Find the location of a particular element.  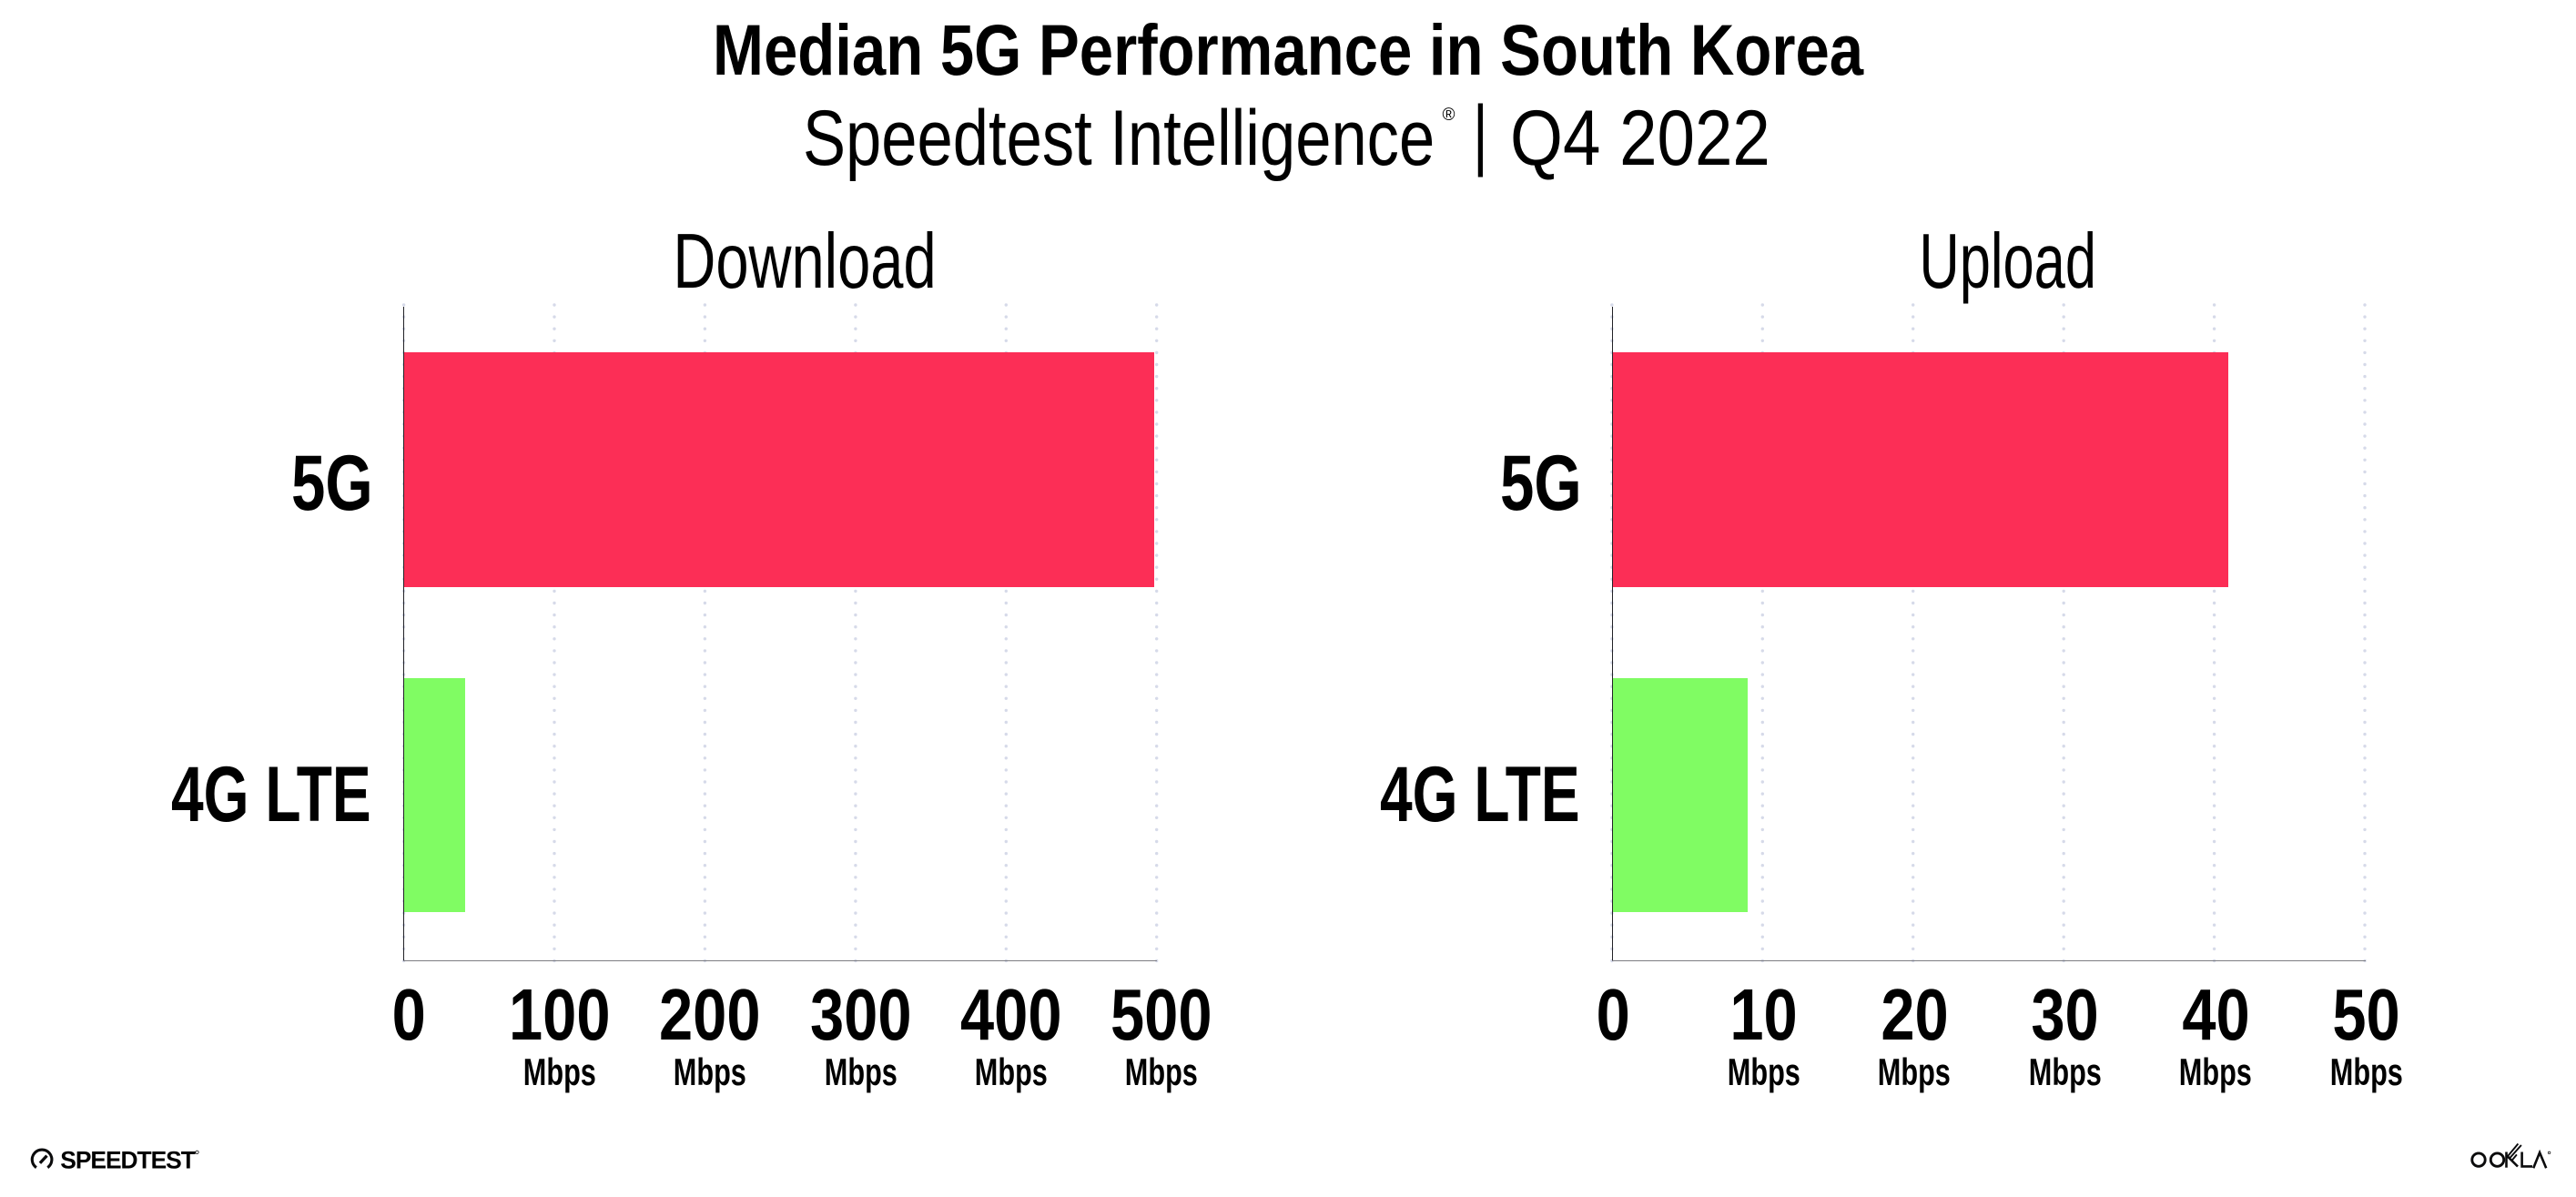

svg-text: SPEEDTEST is located at coordinates (127, 1160).